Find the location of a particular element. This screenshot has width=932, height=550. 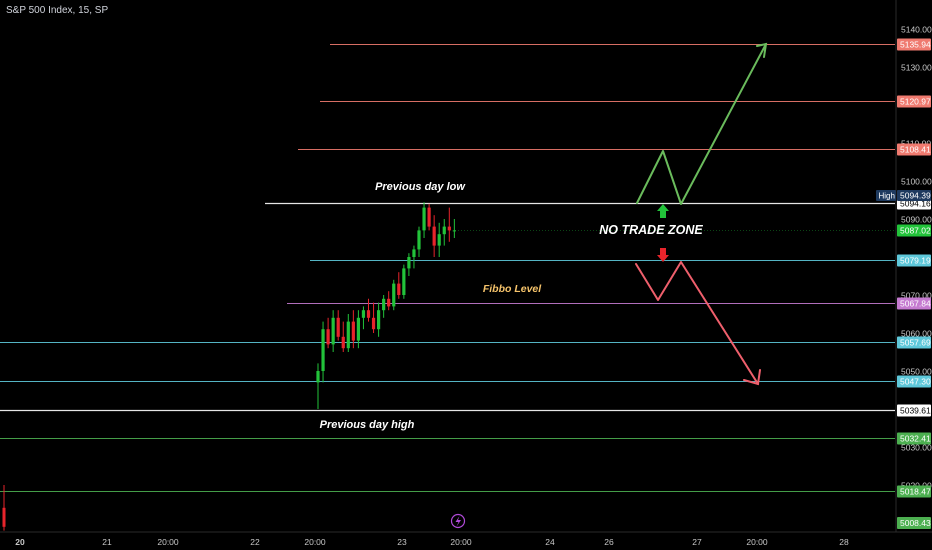

level-price-label: 5120.97 is located at coordinates (915, 102).